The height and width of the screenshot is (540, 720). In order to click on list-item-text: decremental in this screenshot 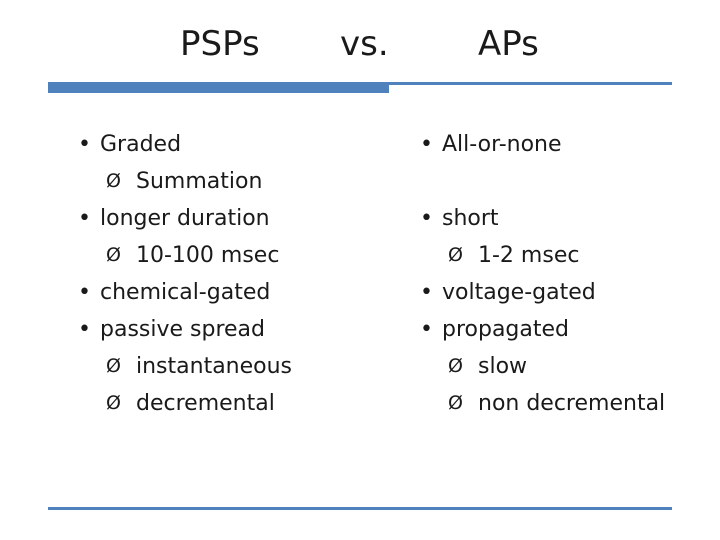, I will do `click(205, 403)`.